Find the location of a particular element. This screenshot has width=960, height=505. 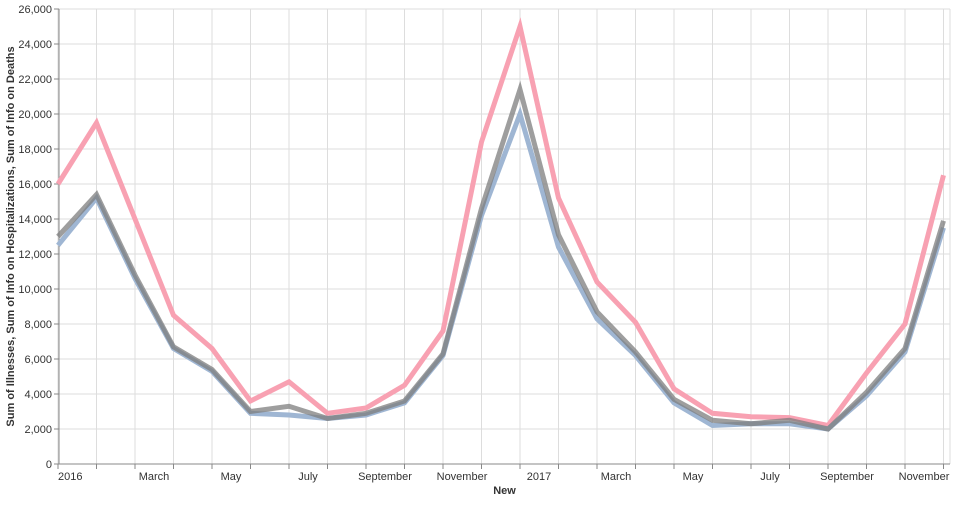

y-tick-label: 8,000 is located at coordinates (38, 325).